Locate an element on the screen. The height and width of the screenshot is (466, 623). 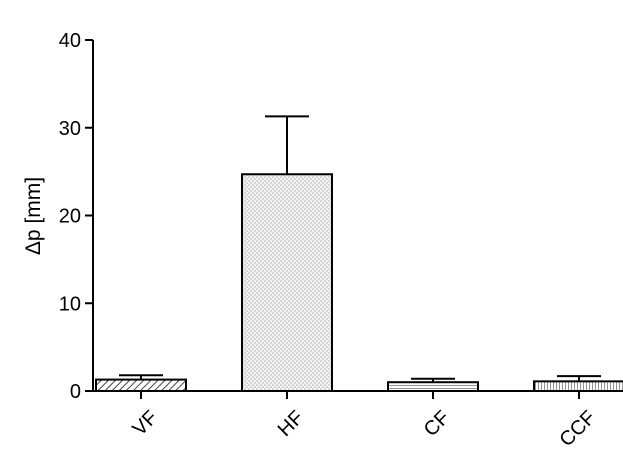
y-tick-label: 20 is located at coordinates (70, 217).